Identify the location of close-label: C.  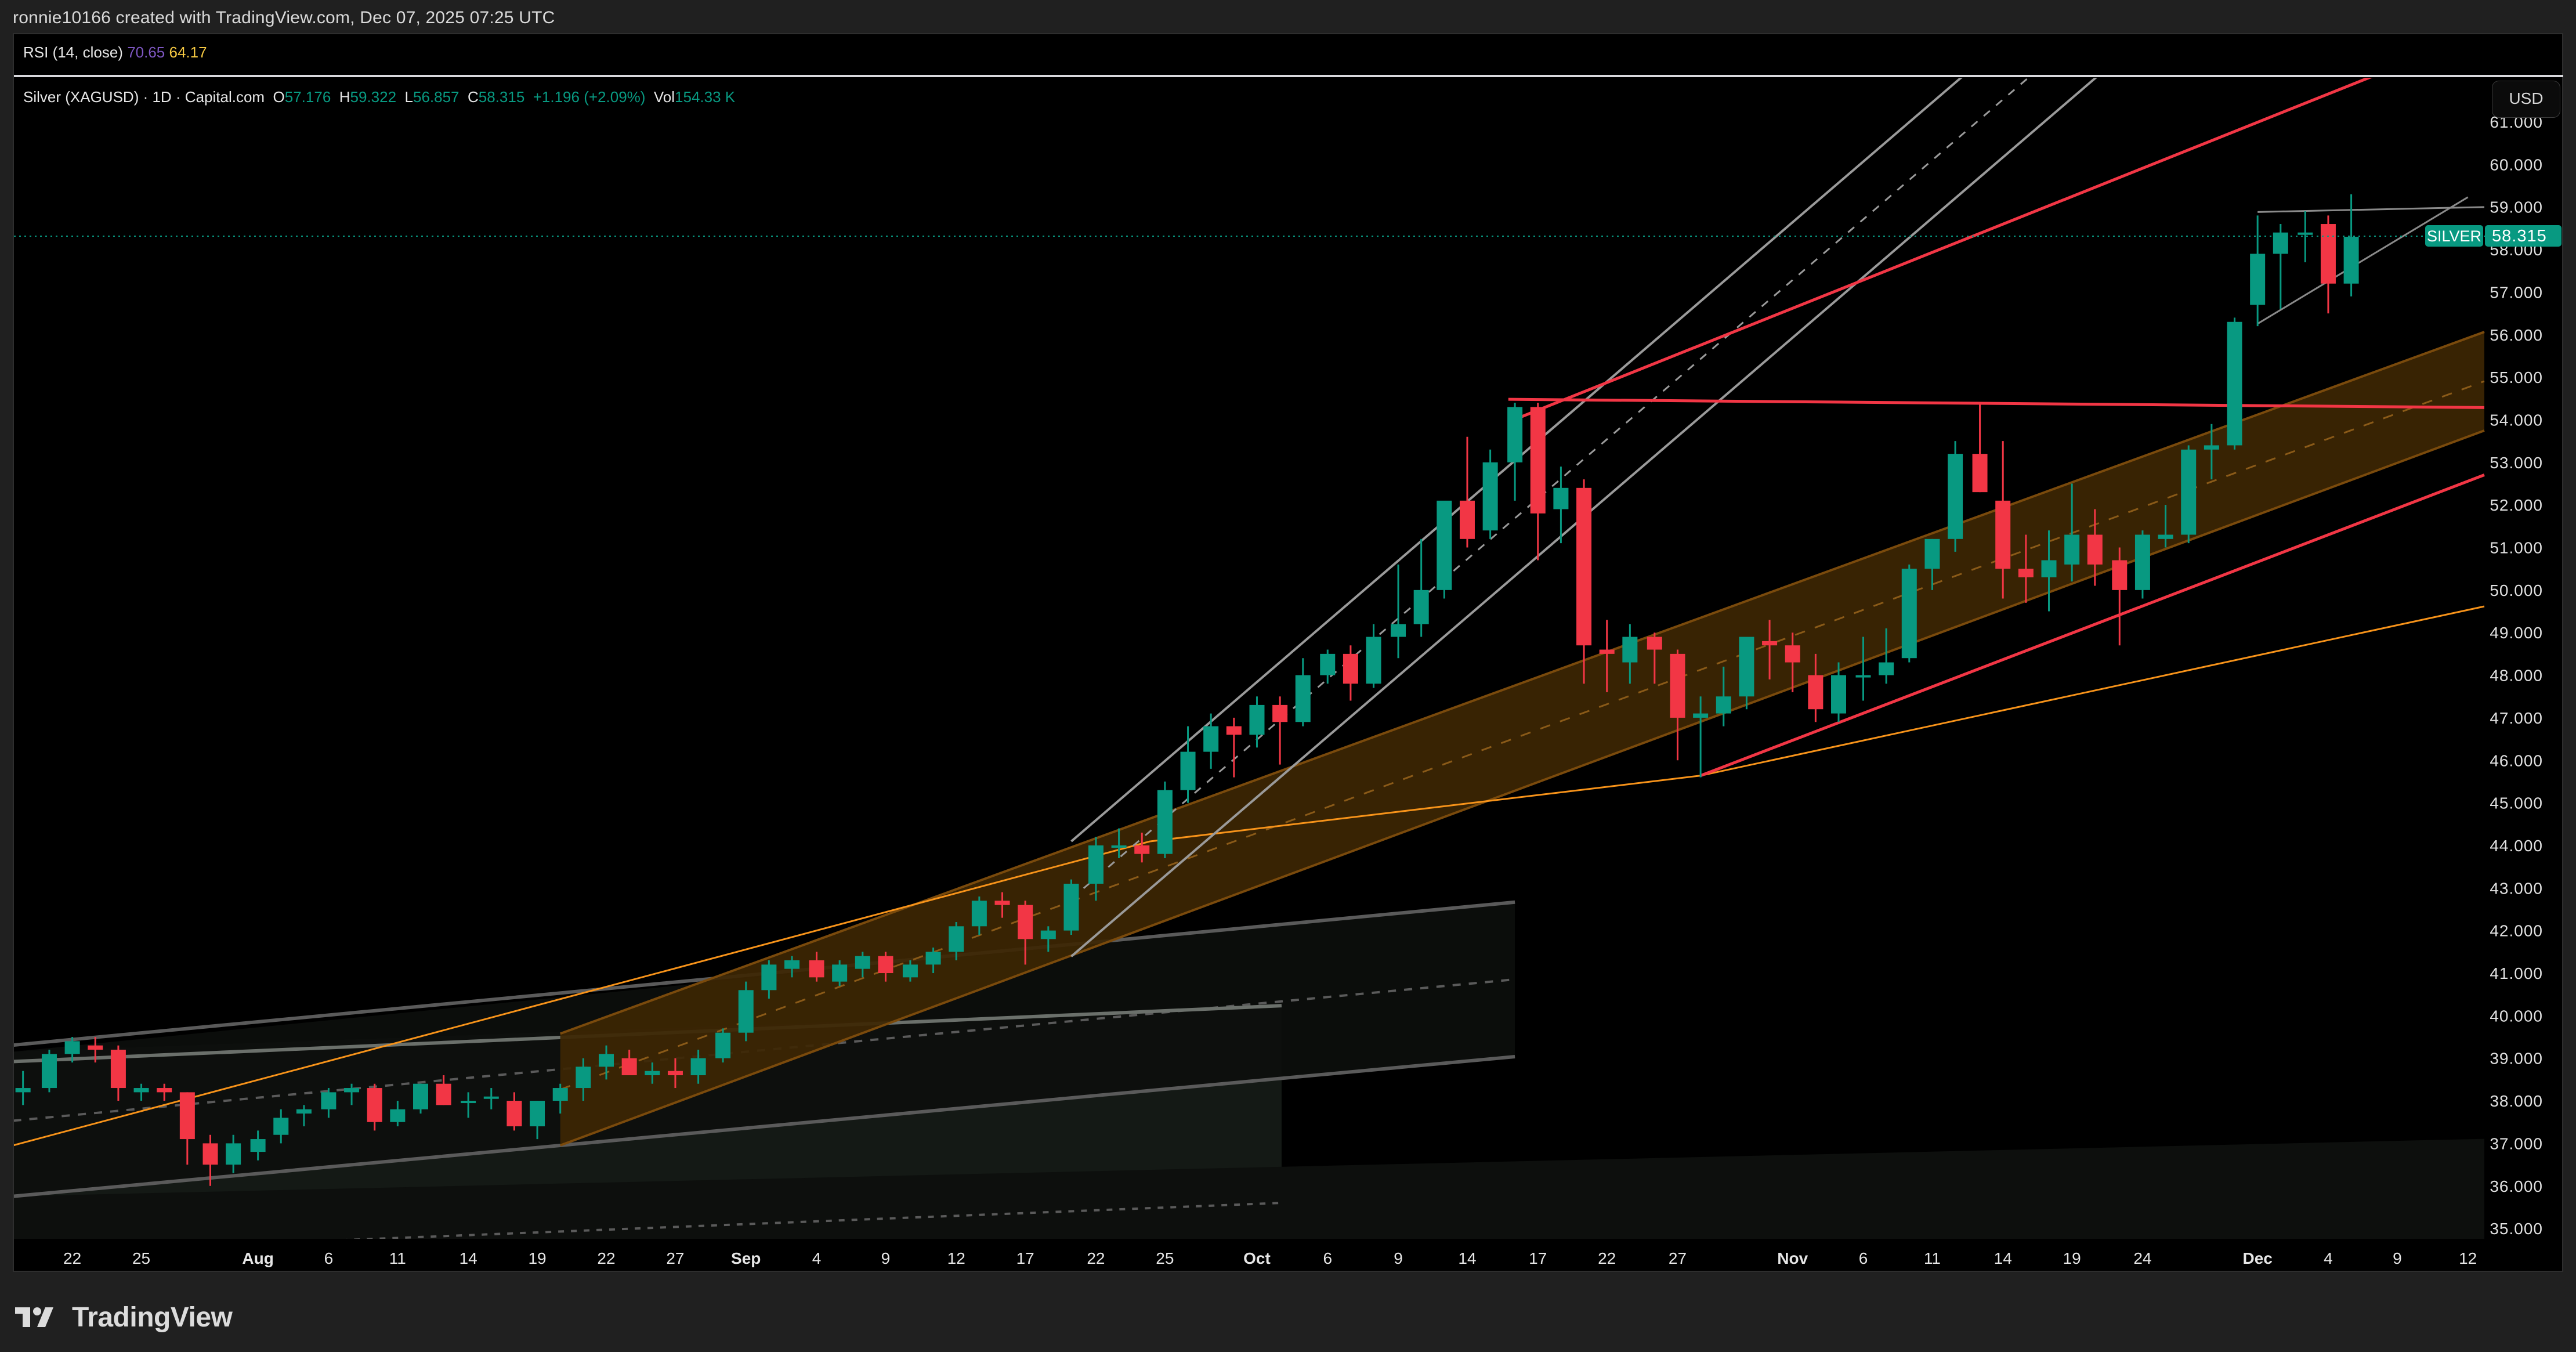
(473, 97).